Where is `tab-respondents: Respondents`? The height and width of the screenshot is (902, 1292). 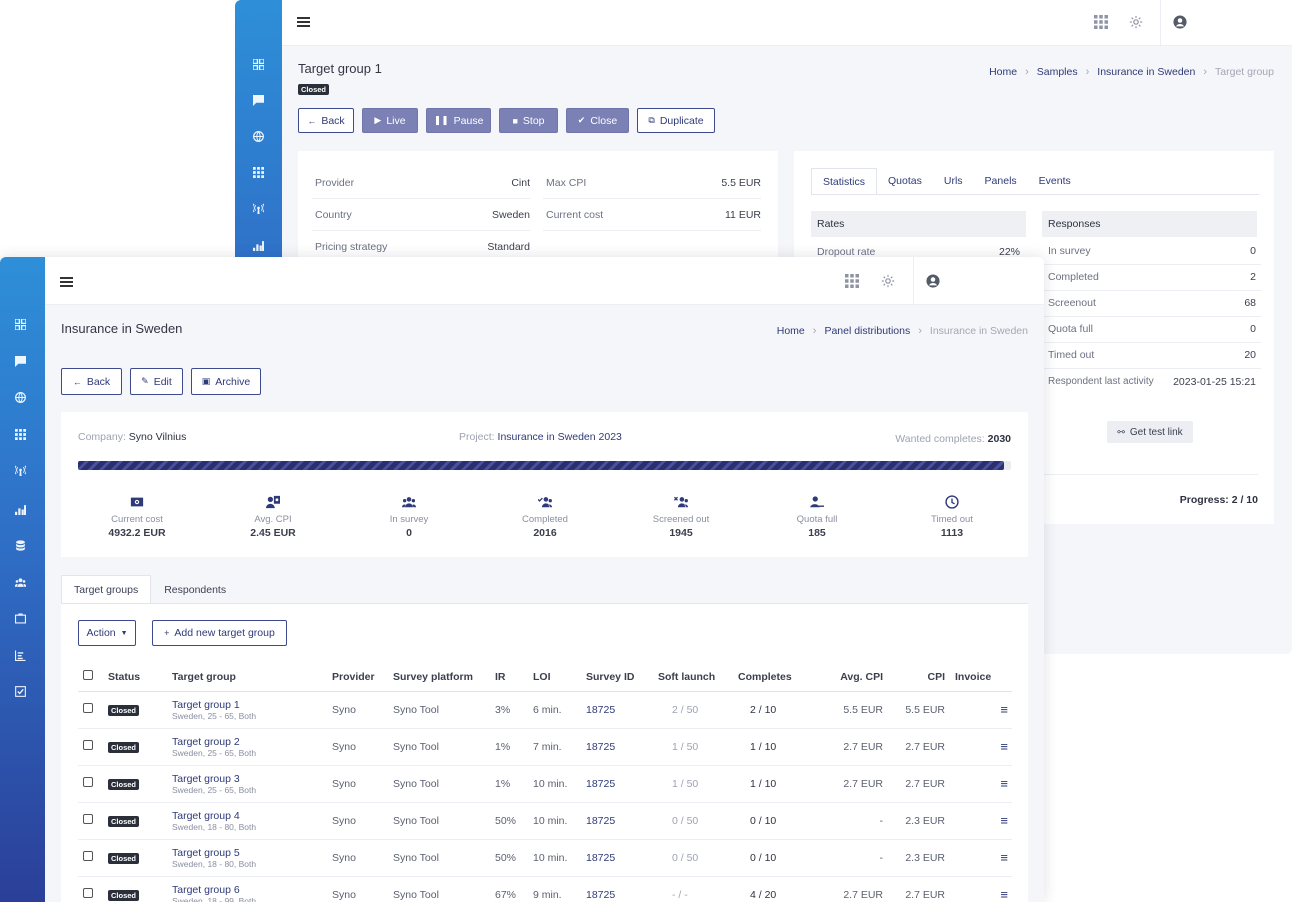
tab-respondents: Respondents is located at coordinates (195, 589).